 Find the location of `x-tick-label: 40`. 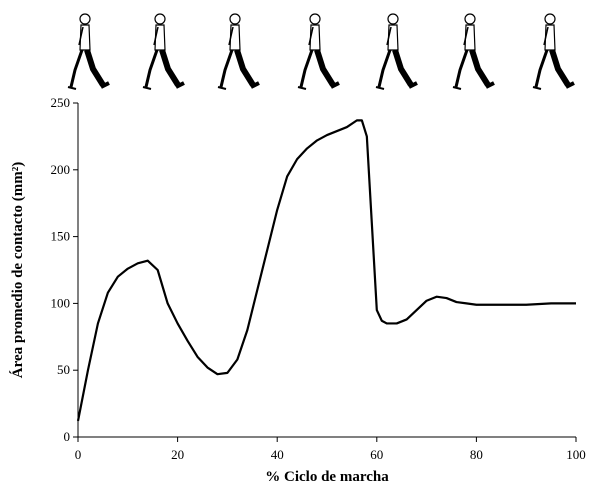

x-tick-label: 40 is located at coordinates (277, 454).